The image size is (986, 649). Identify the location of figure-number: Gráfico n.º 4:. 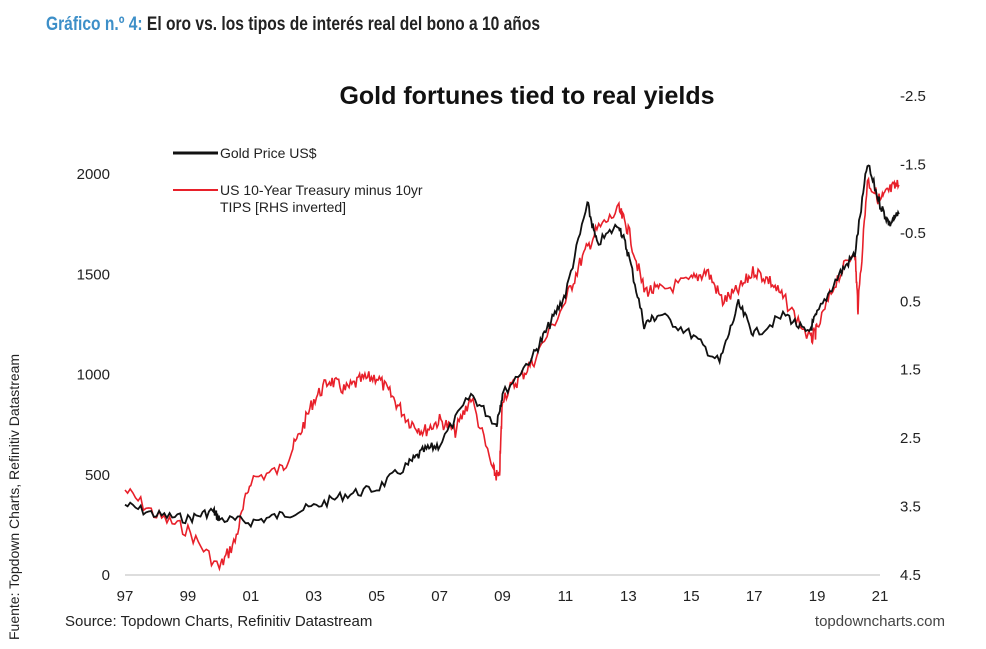
(94, 24).